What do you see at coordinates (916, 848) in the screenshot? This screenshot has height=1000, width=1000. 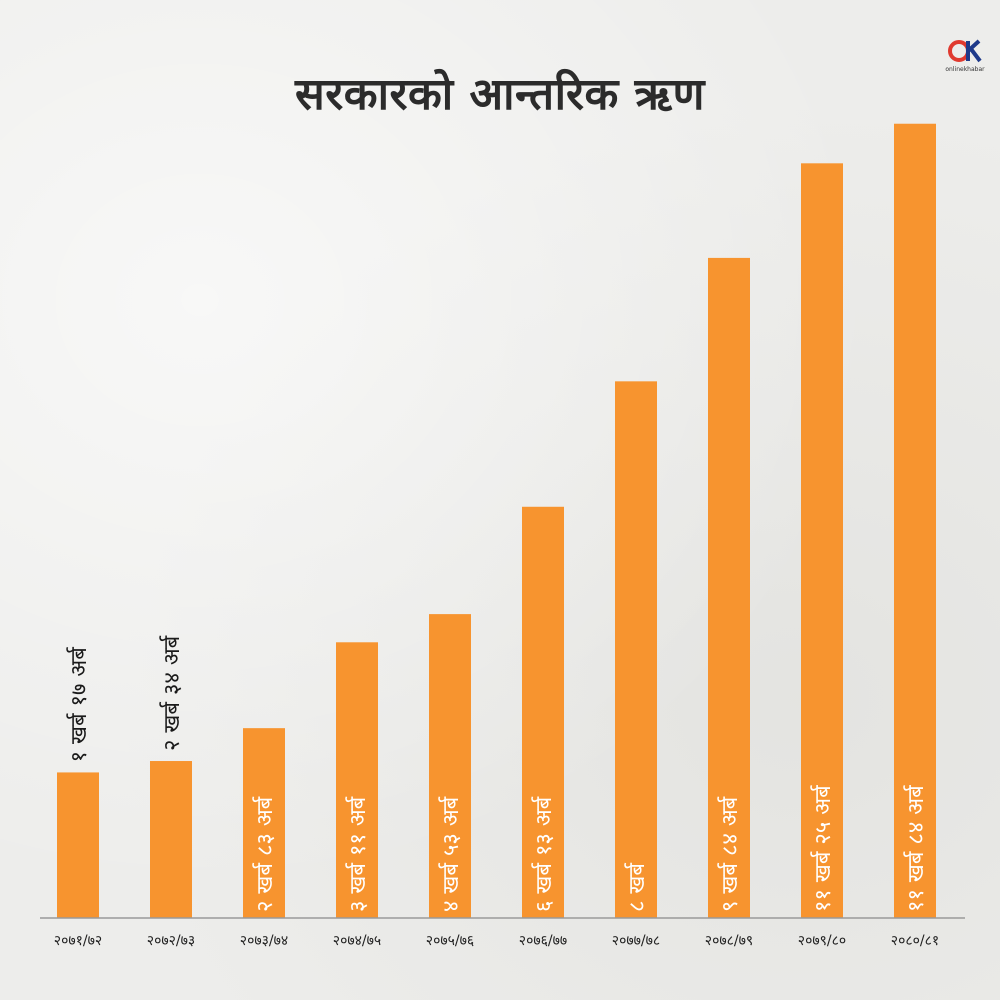 I see `data-label-10: ११ खर्ब ८४ अर्ब` at bounding box center [916, 848].